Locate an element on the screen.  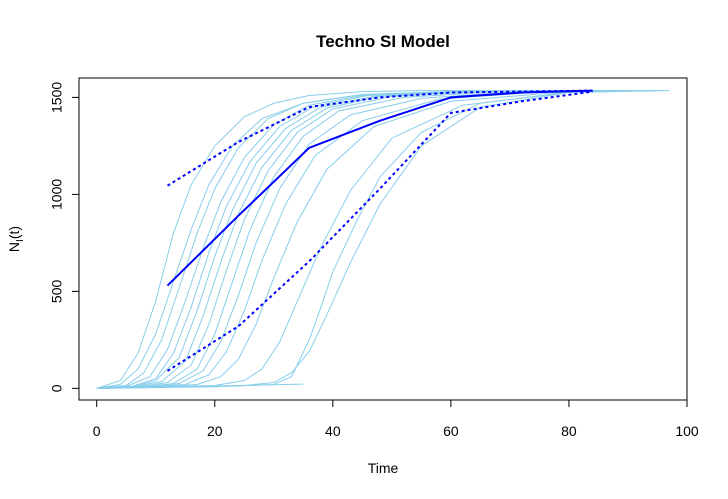
x-axis-label: Time is located at coordinates (383, 468).